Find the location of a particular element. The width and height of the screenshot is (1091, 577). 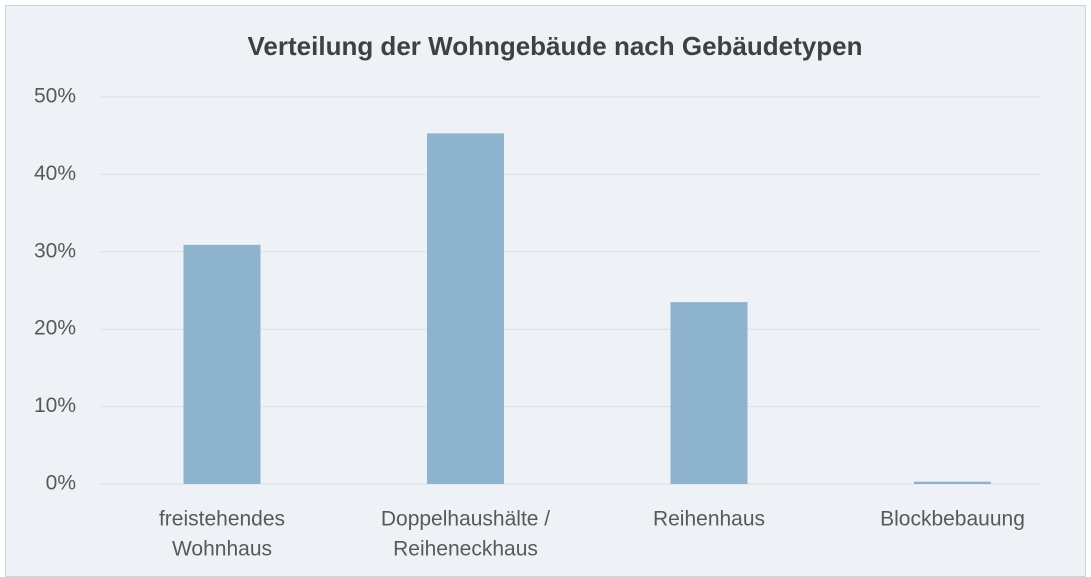

y-tick-label: 50% is located at coordinates (55, 96).